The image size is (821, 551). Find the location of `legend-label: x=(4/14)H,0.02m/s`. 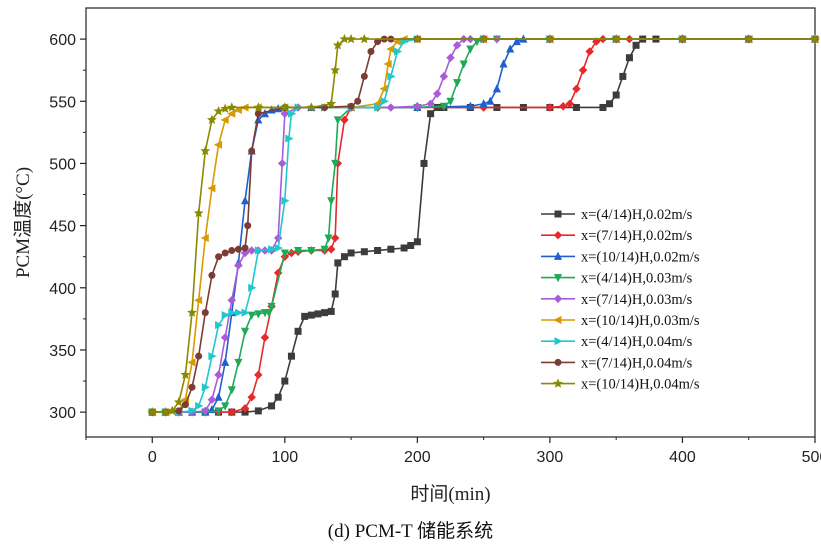

legend-label: x=(4/14)H,0.02m/s is located at coordinates (637, 215).